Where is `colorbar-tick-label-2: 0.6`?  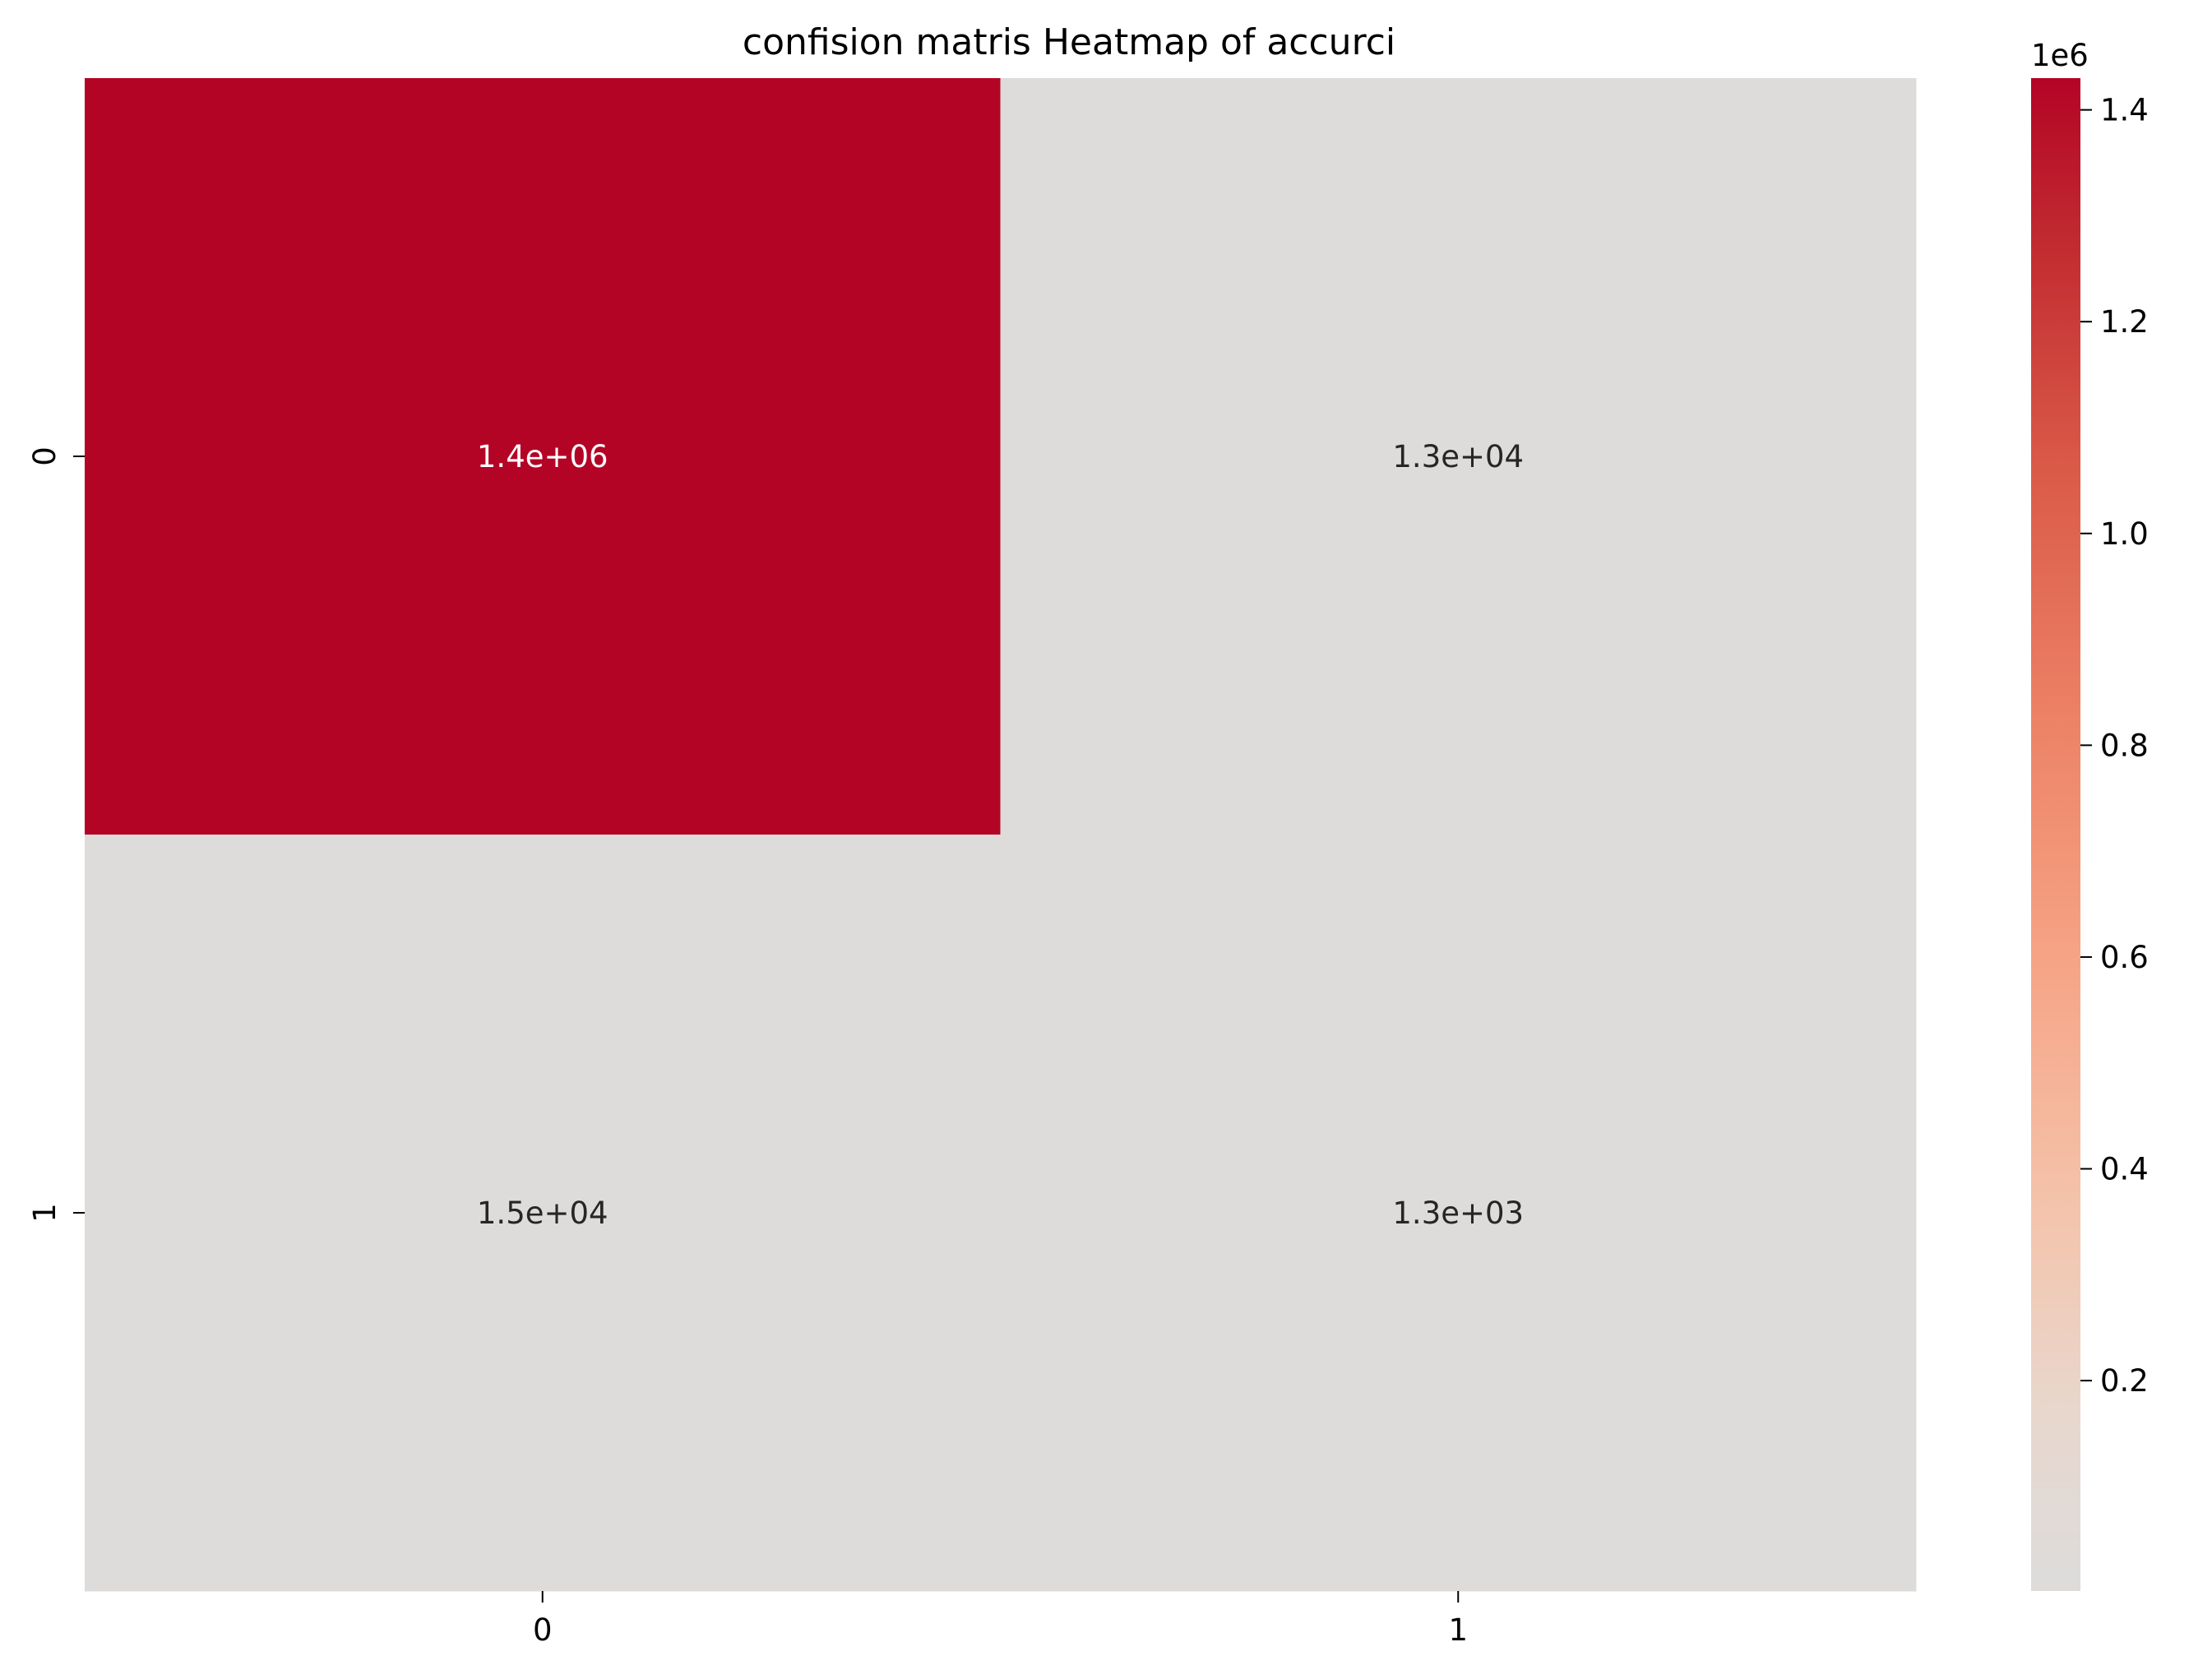 colorbar-tick-label-2: 0.6 is located at coordinates (2124, 957).